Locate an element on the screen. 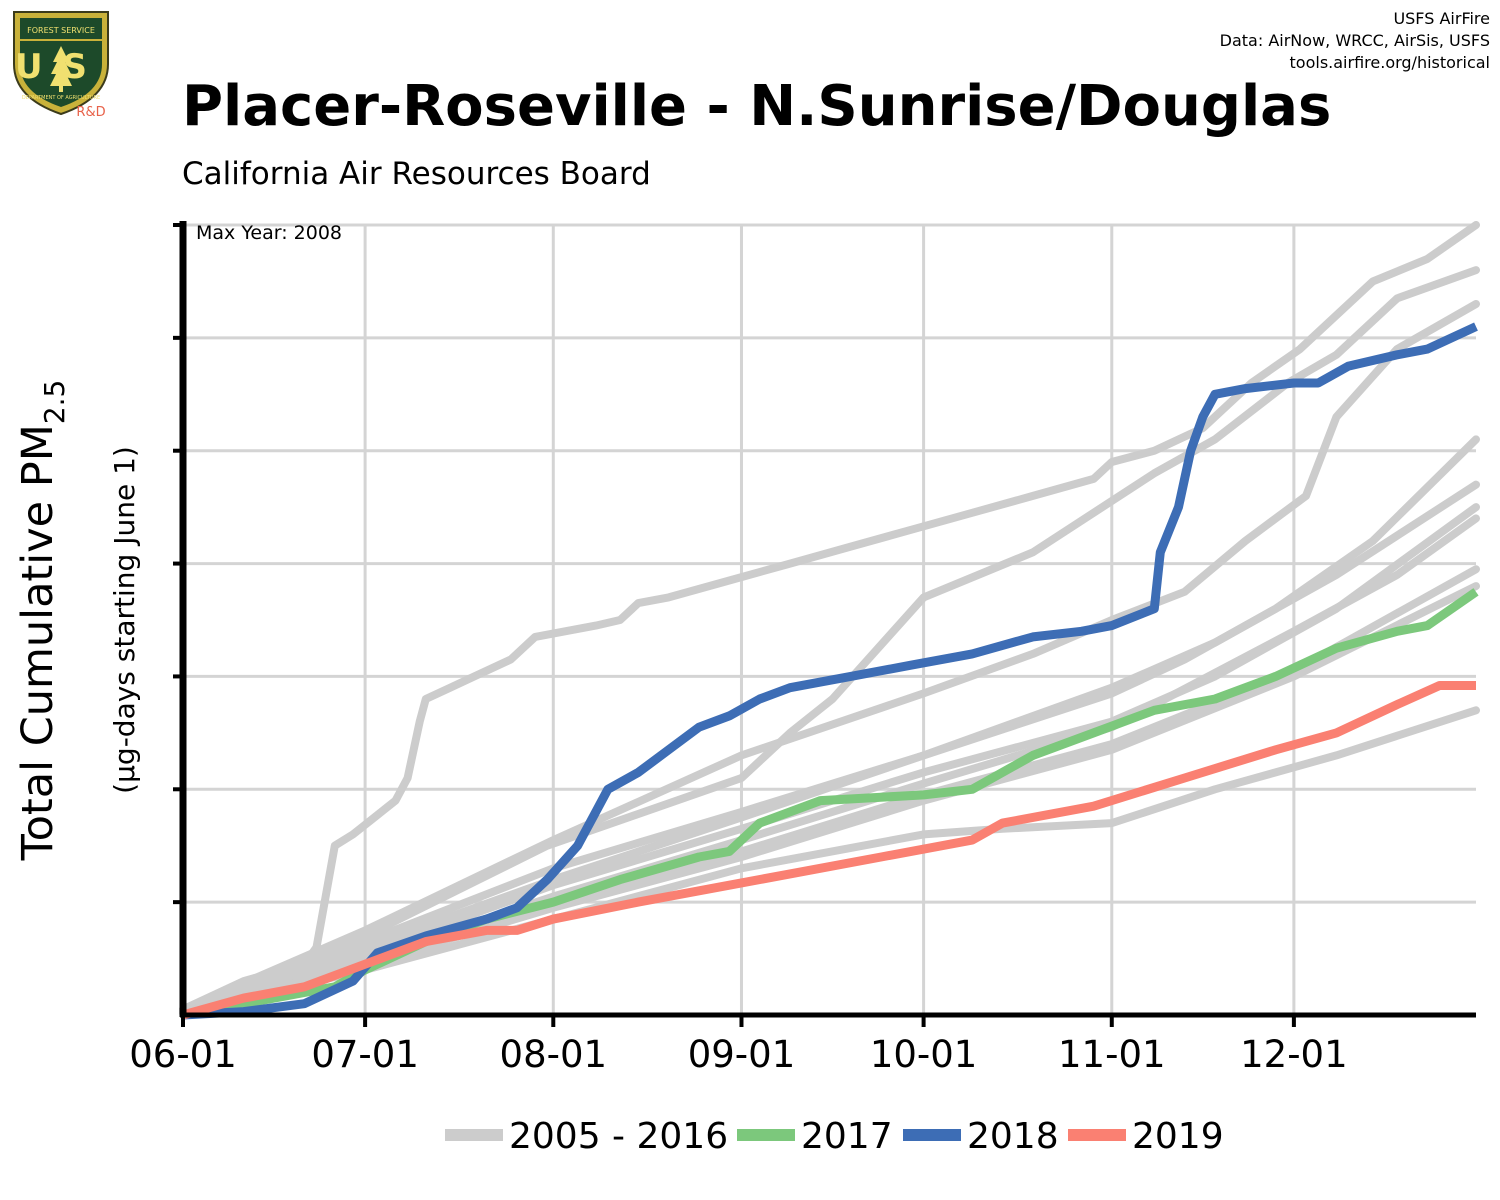 The image size is (1500, 1200). x-tick-label-3: 09-01 is located at coordinates (742, 1054).